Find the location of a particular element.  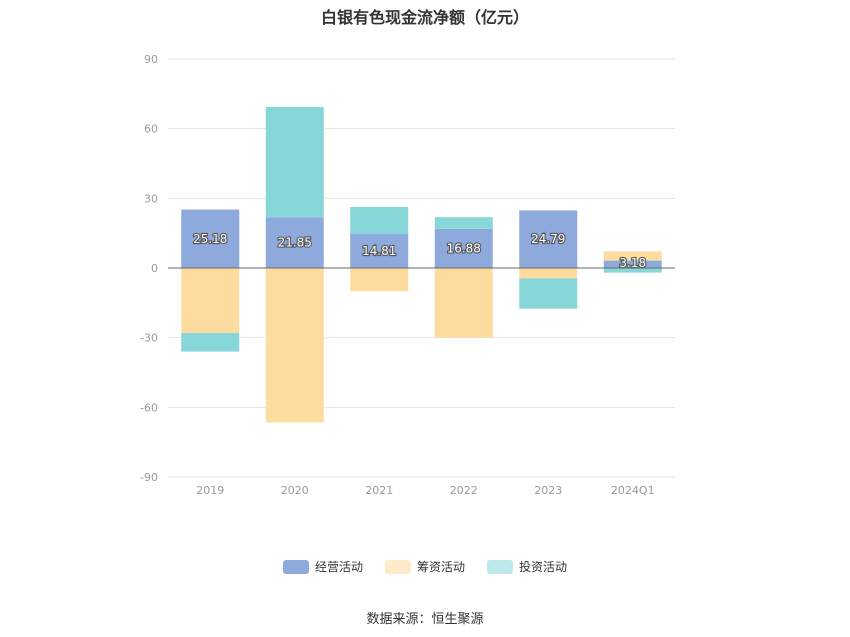

legend-swatch-financing is located at coordinates (397, 566).